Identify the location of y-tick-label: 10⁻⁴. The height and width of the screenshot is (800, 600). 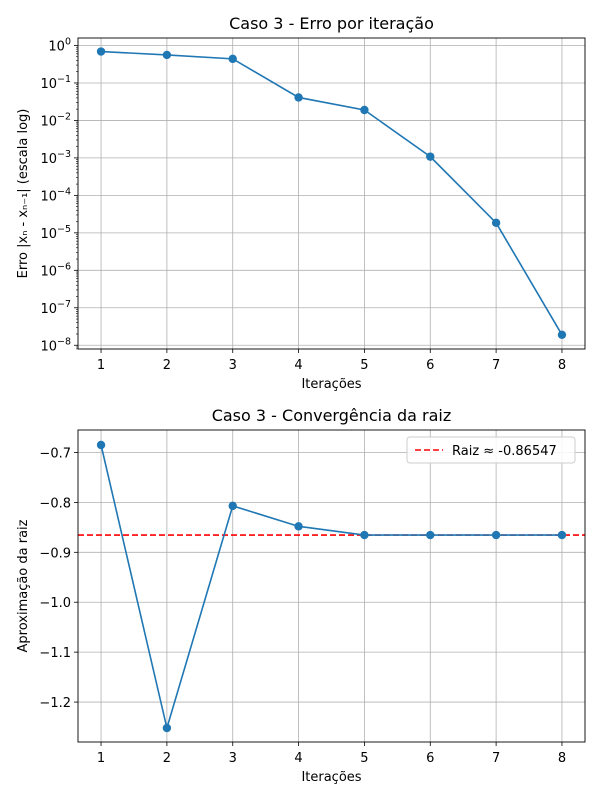
(55, 195).